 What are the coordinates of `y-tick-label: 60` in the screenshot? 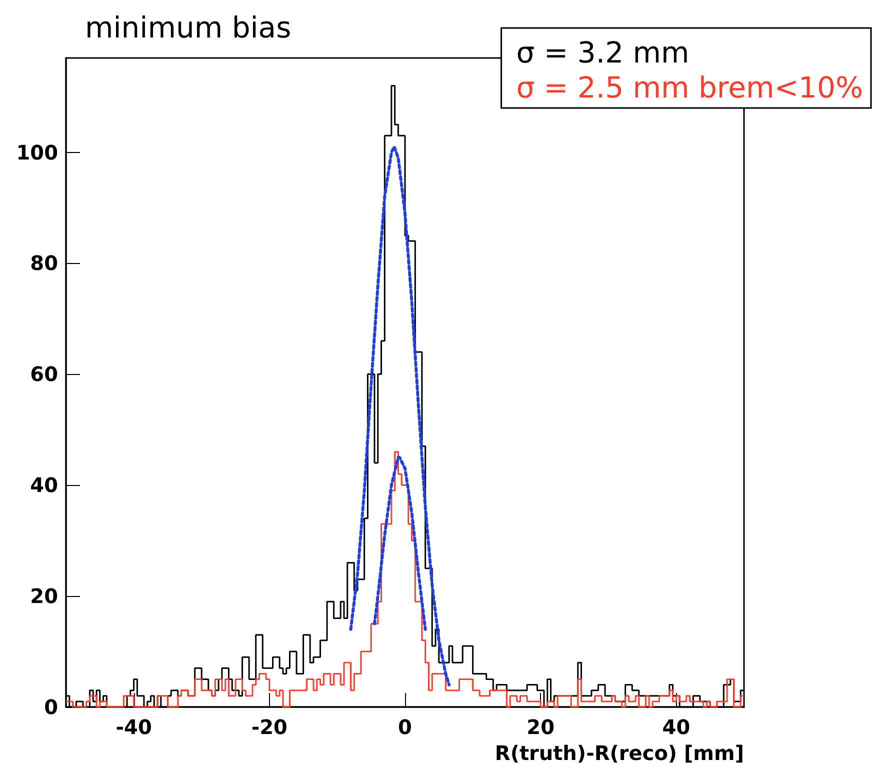 It's located at (44, 374).